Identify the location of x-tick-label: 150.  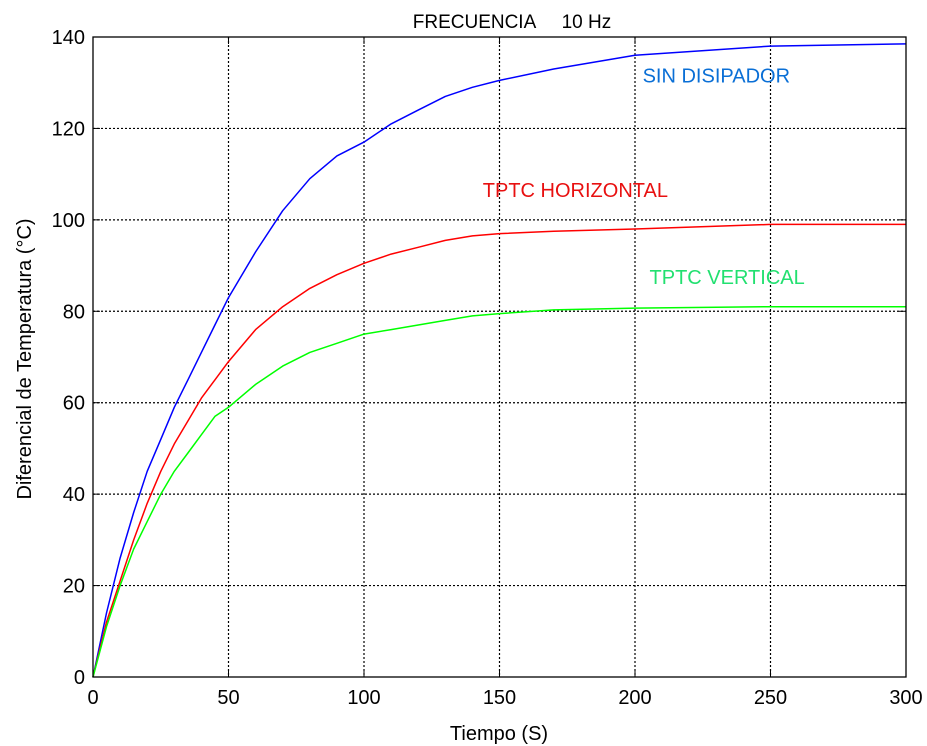
(499, 698).